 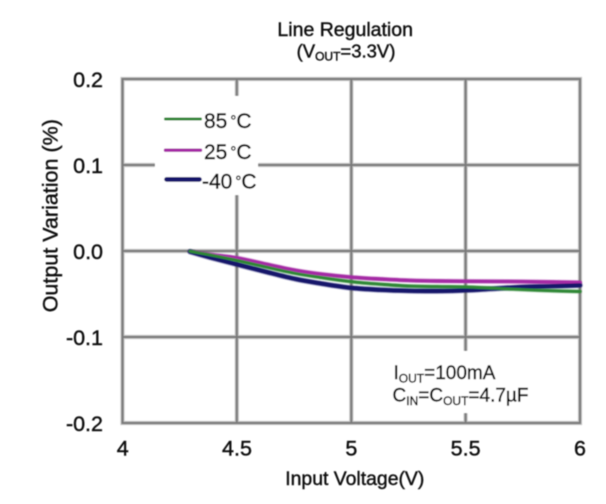 What do you see at coordinates (84, 424) in the screenshot?
I see `svg-text: -0.2` at bounding box center [84, 424].